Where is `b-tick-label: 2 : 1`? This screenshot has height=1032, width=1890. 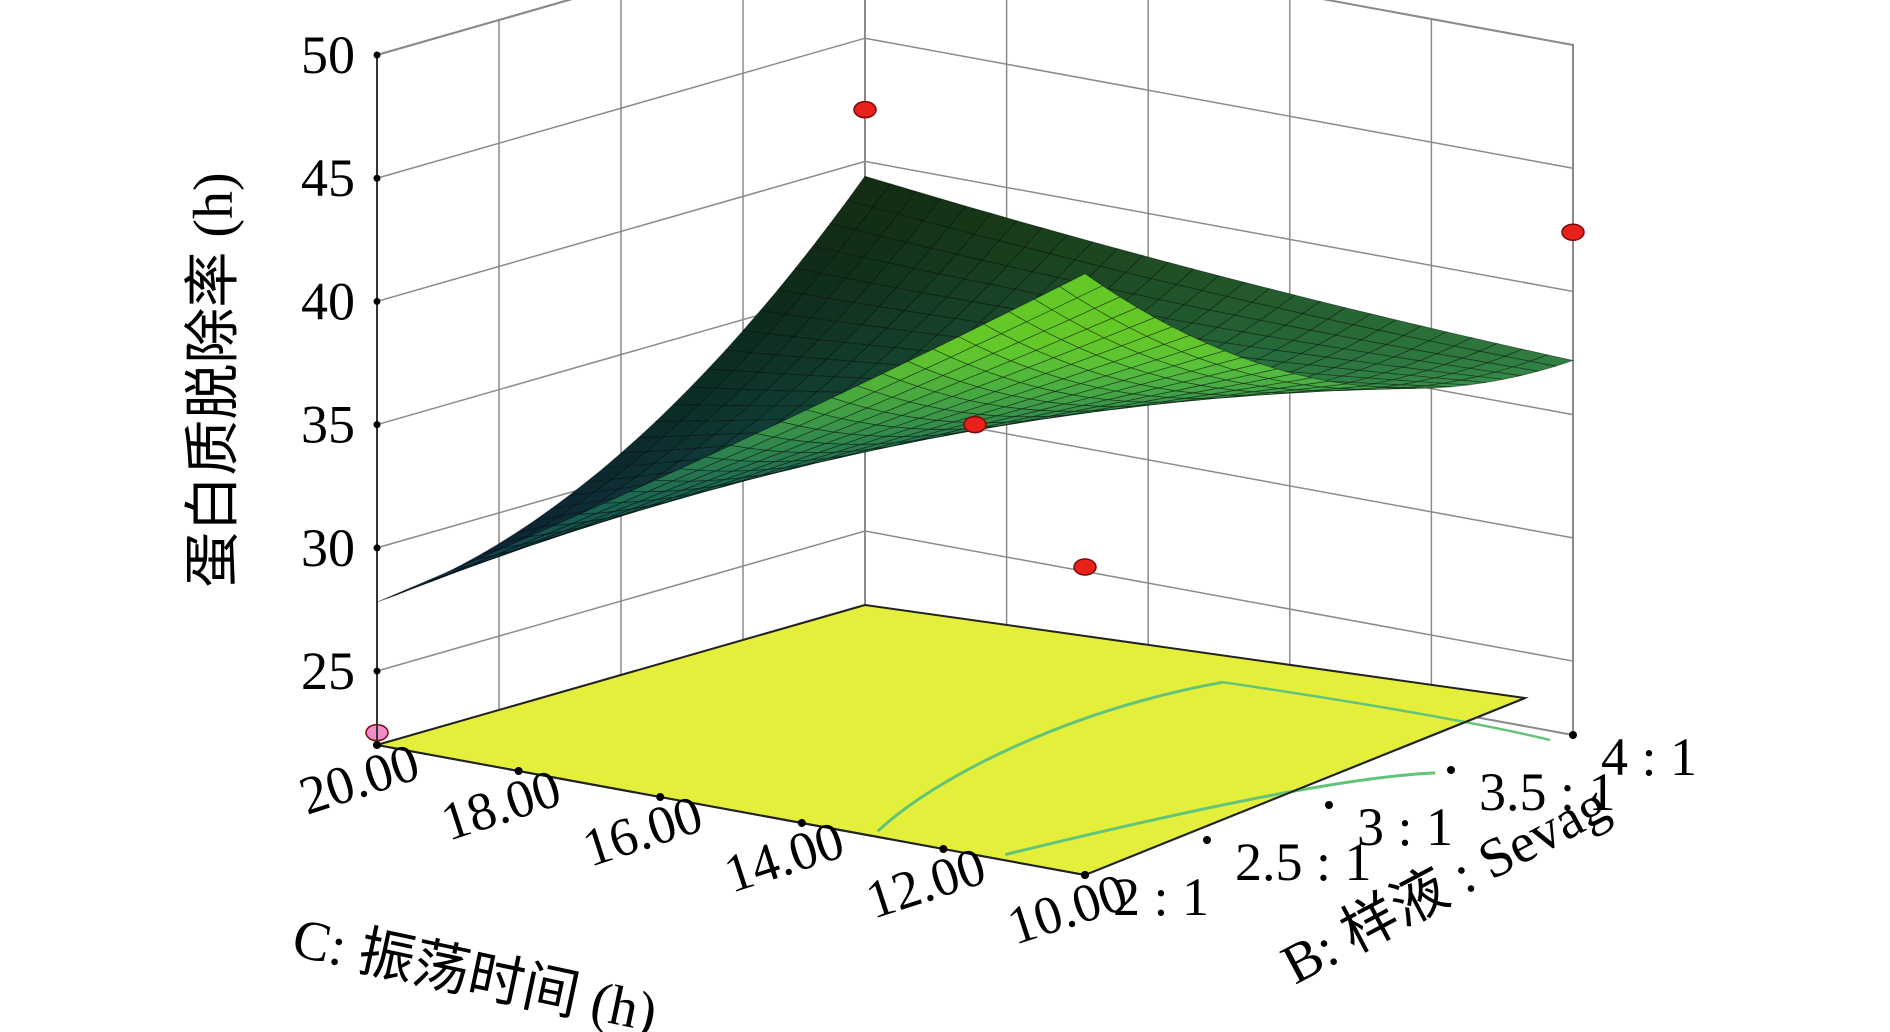 b-tick-label: 2 : 1 is located at coordinates (1161, 897).